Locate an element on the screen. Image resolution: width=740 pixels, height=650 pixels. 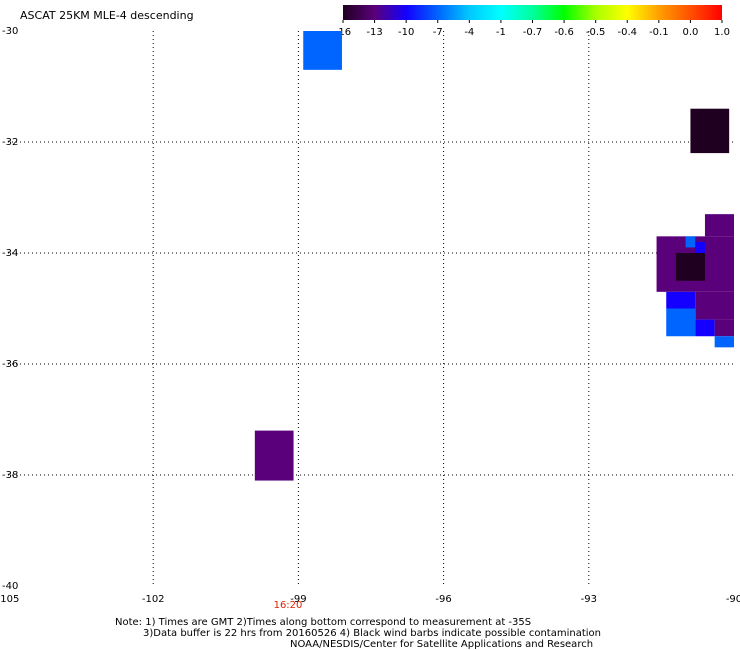
x-tick-label: -90 is located at coordinates (733, 599).